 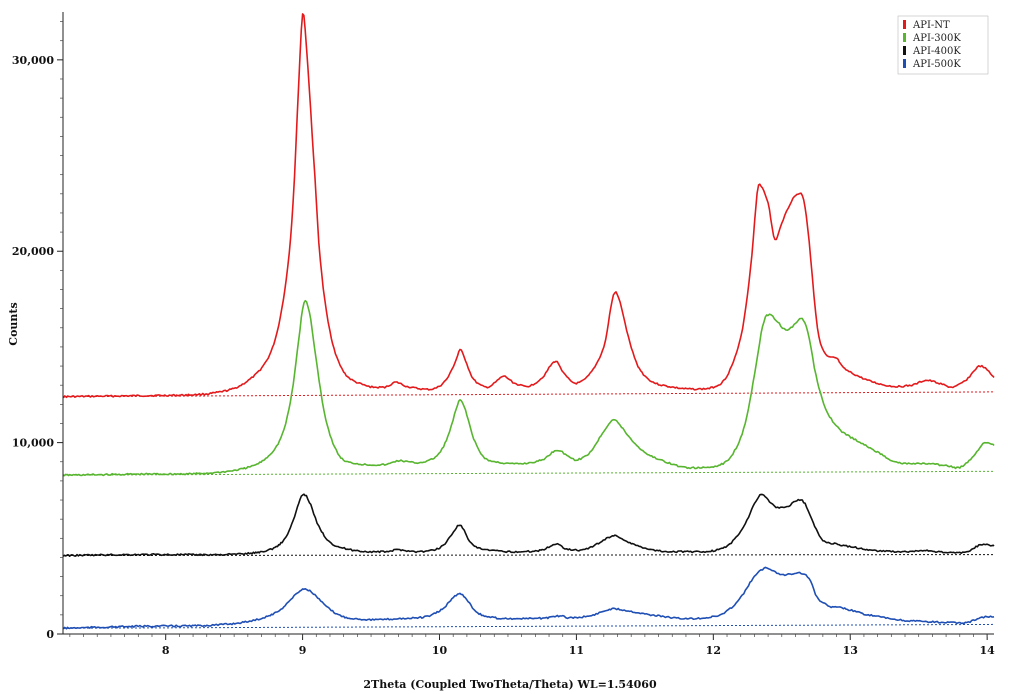 What do you see at coordinates (532, 645) in the screenshot?
I see `x-axis-ticks: 8 9 10 11 12 13 14` at bounding box center [532, 645].